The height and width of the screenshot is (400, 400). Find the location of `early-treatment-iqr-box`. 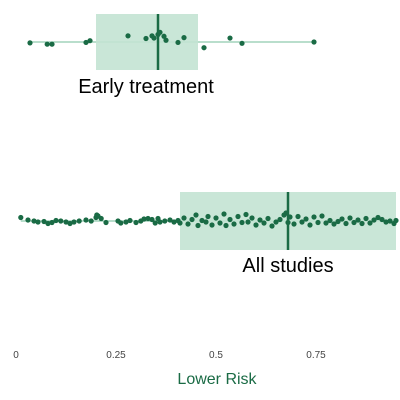

early-treatment-iqr-box is located at coordinates (147, 42).